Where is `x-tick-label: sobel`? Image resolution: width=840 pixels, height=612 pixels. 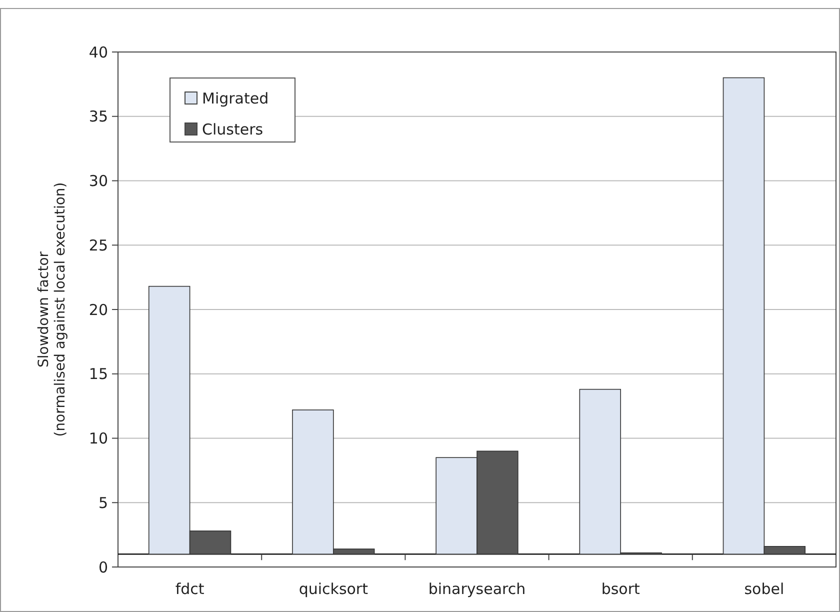 x-tick-label: sobel is located at coordinates (764, 589).